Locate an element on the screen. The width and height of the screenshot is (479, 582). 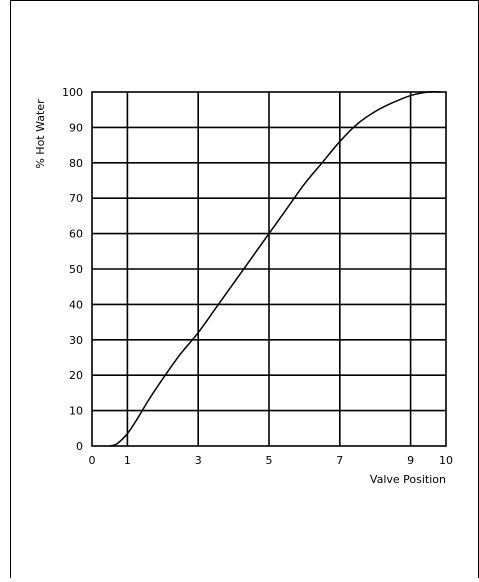
y-tick-label: 10 is located at coordinates (76, 411).